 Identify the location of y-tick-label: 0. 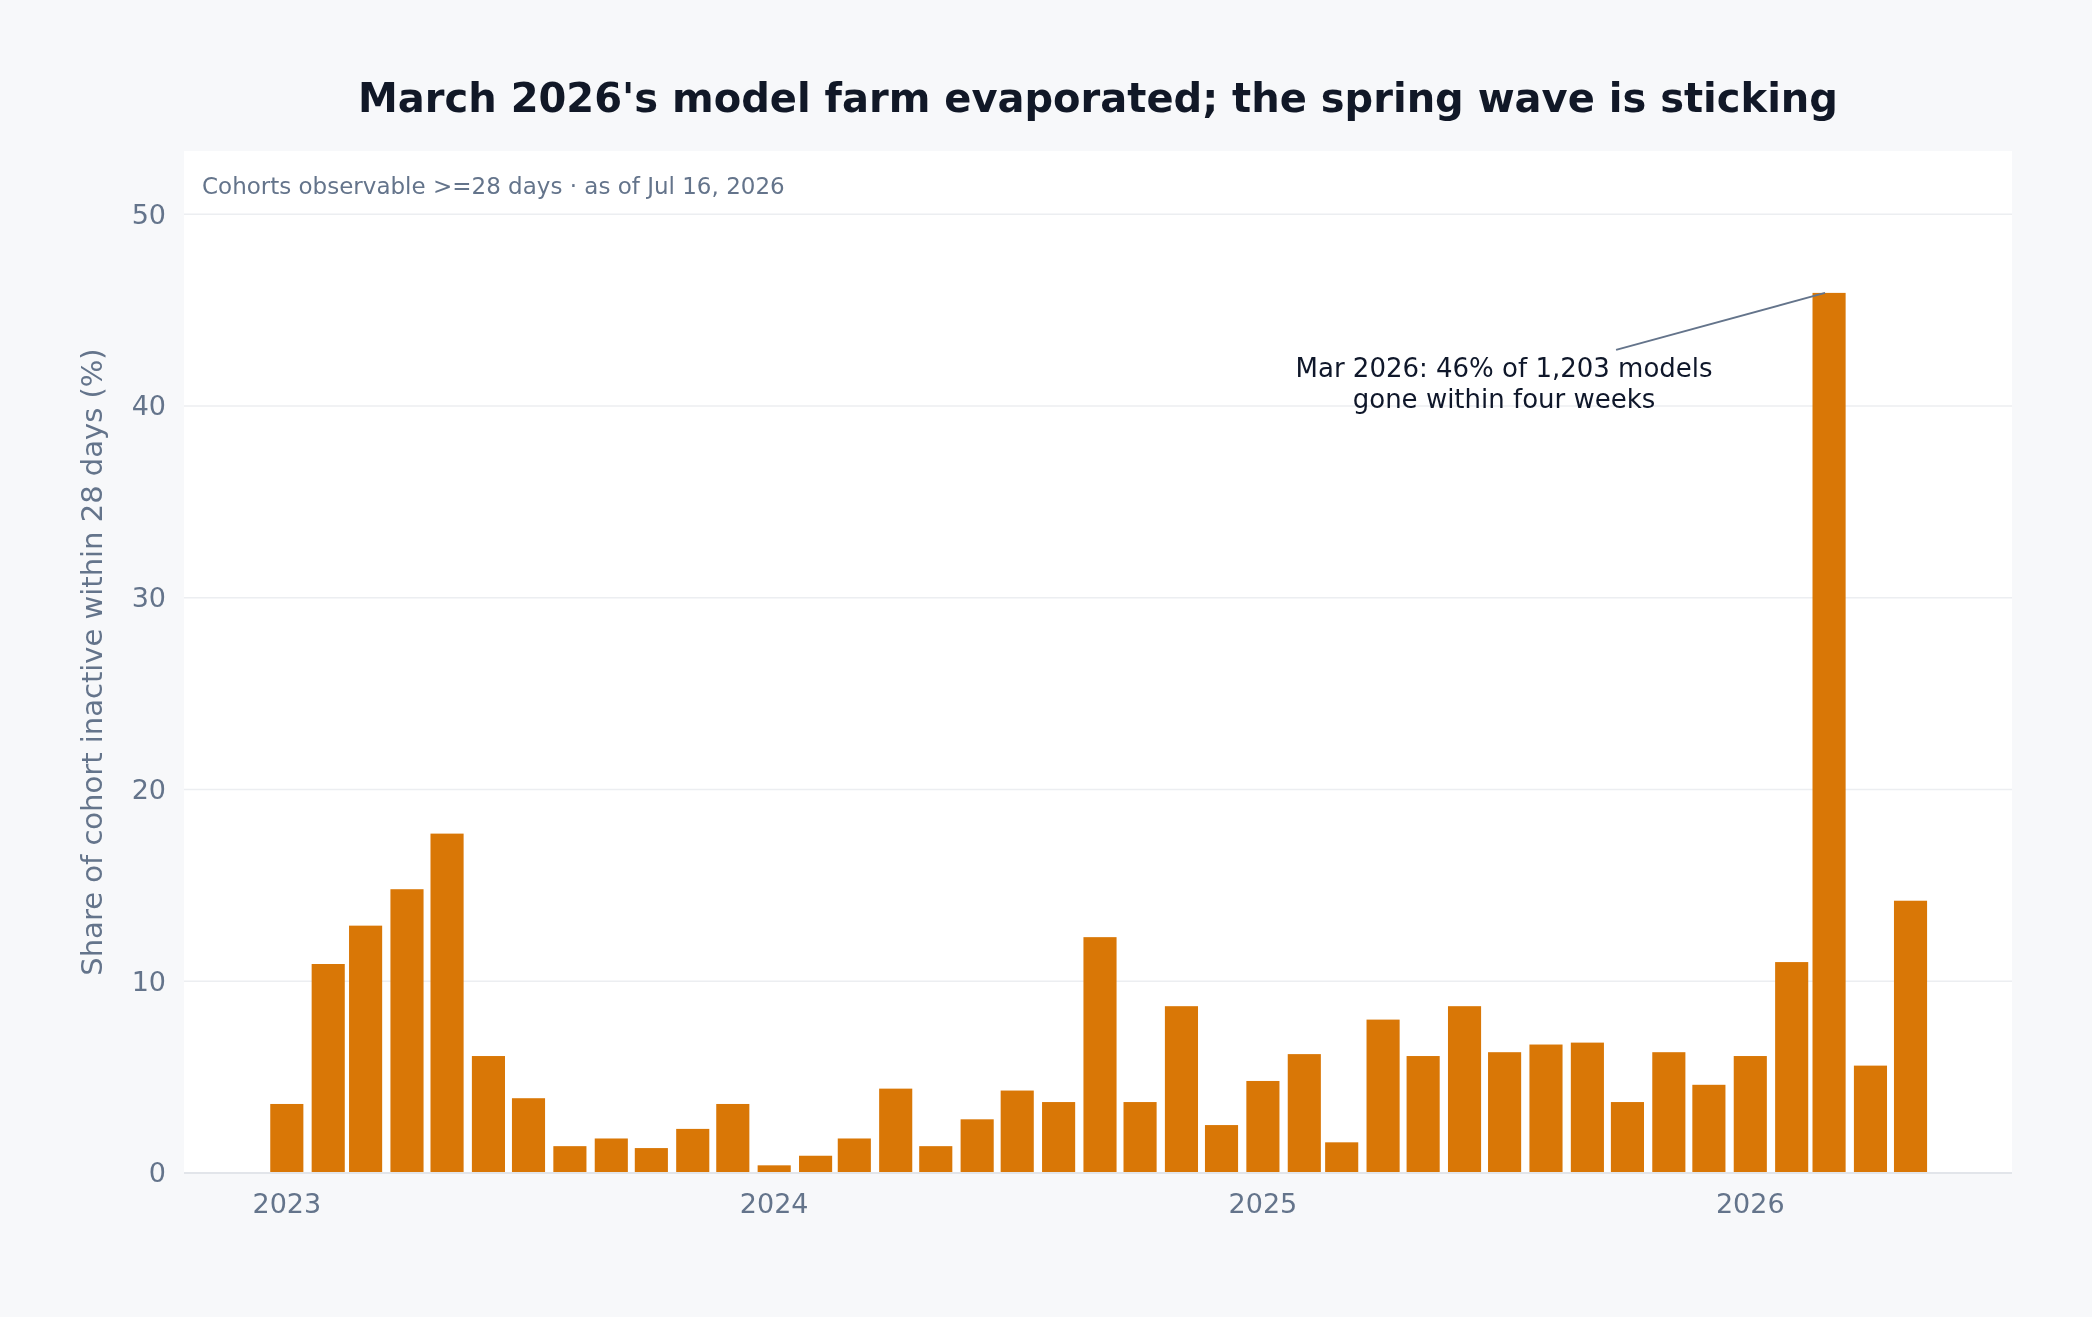
(157, 1173).